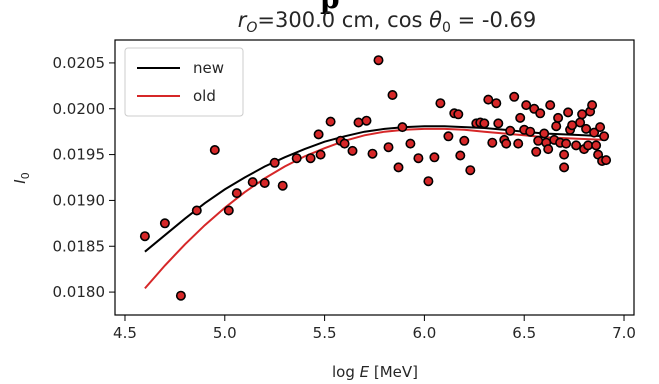  What do you see at coordinates (204, 96) in the screenshot?
I see `legend-label-old: old` at bounding box center [204, 96].